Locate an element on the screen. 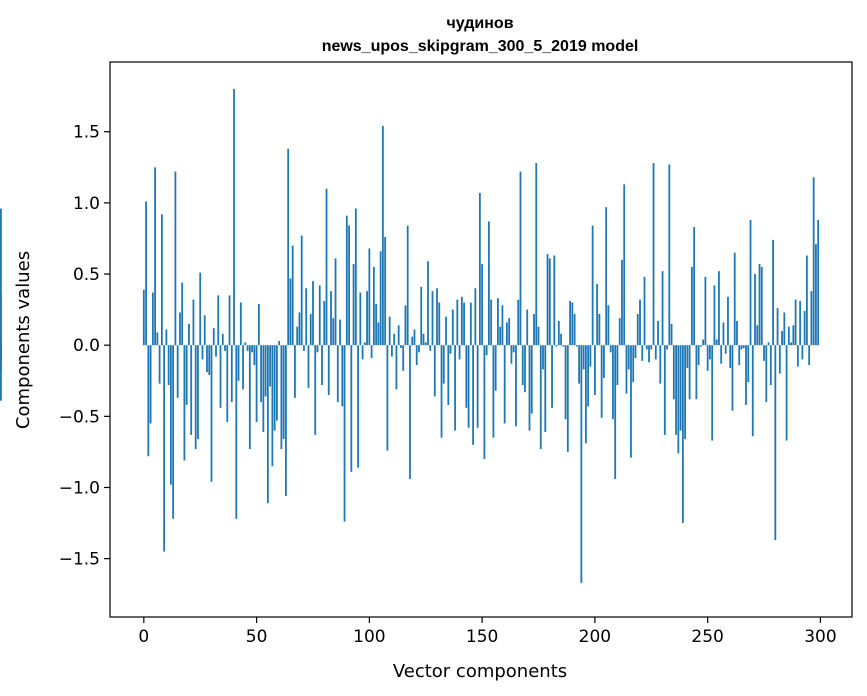  bar-undefined is located at coordinates (1, 277).